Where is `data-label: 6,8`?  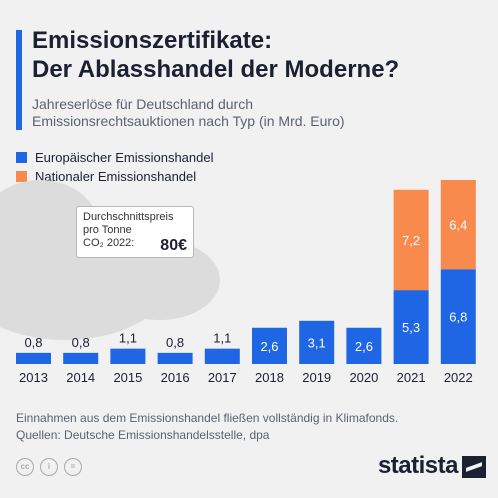 data-label: 6,8 is located at coordinates (458, 317).